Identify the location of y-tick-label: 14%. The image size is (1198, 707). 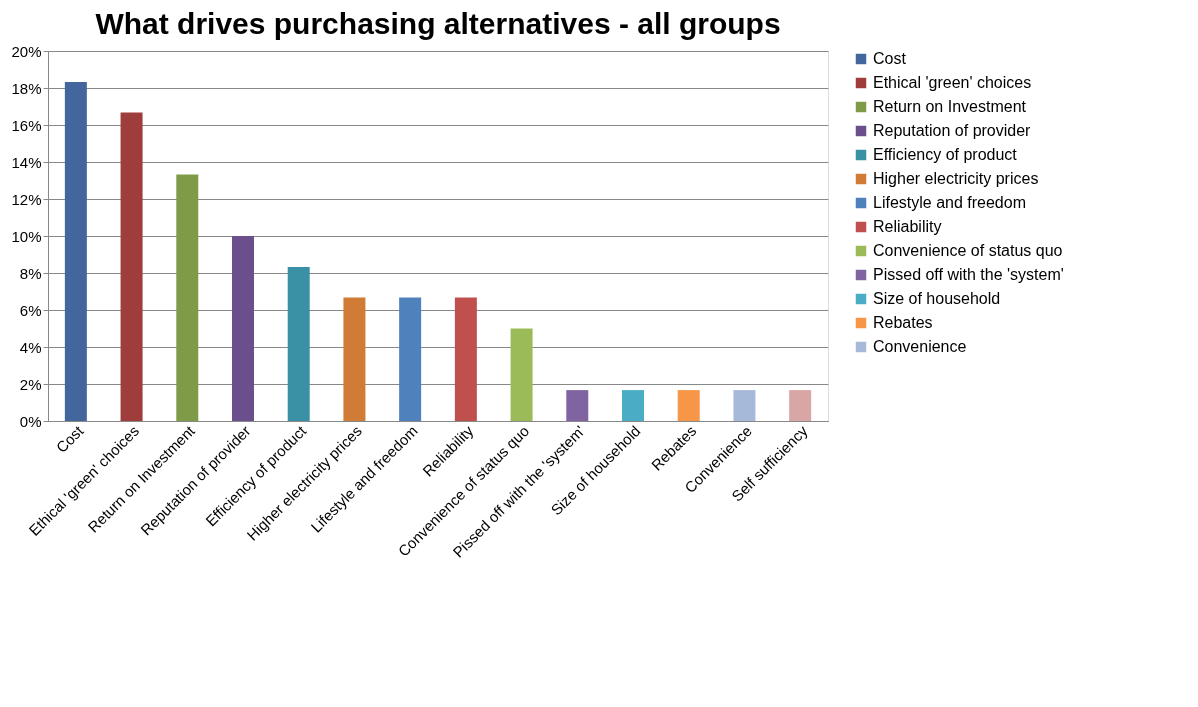
(26, 162).